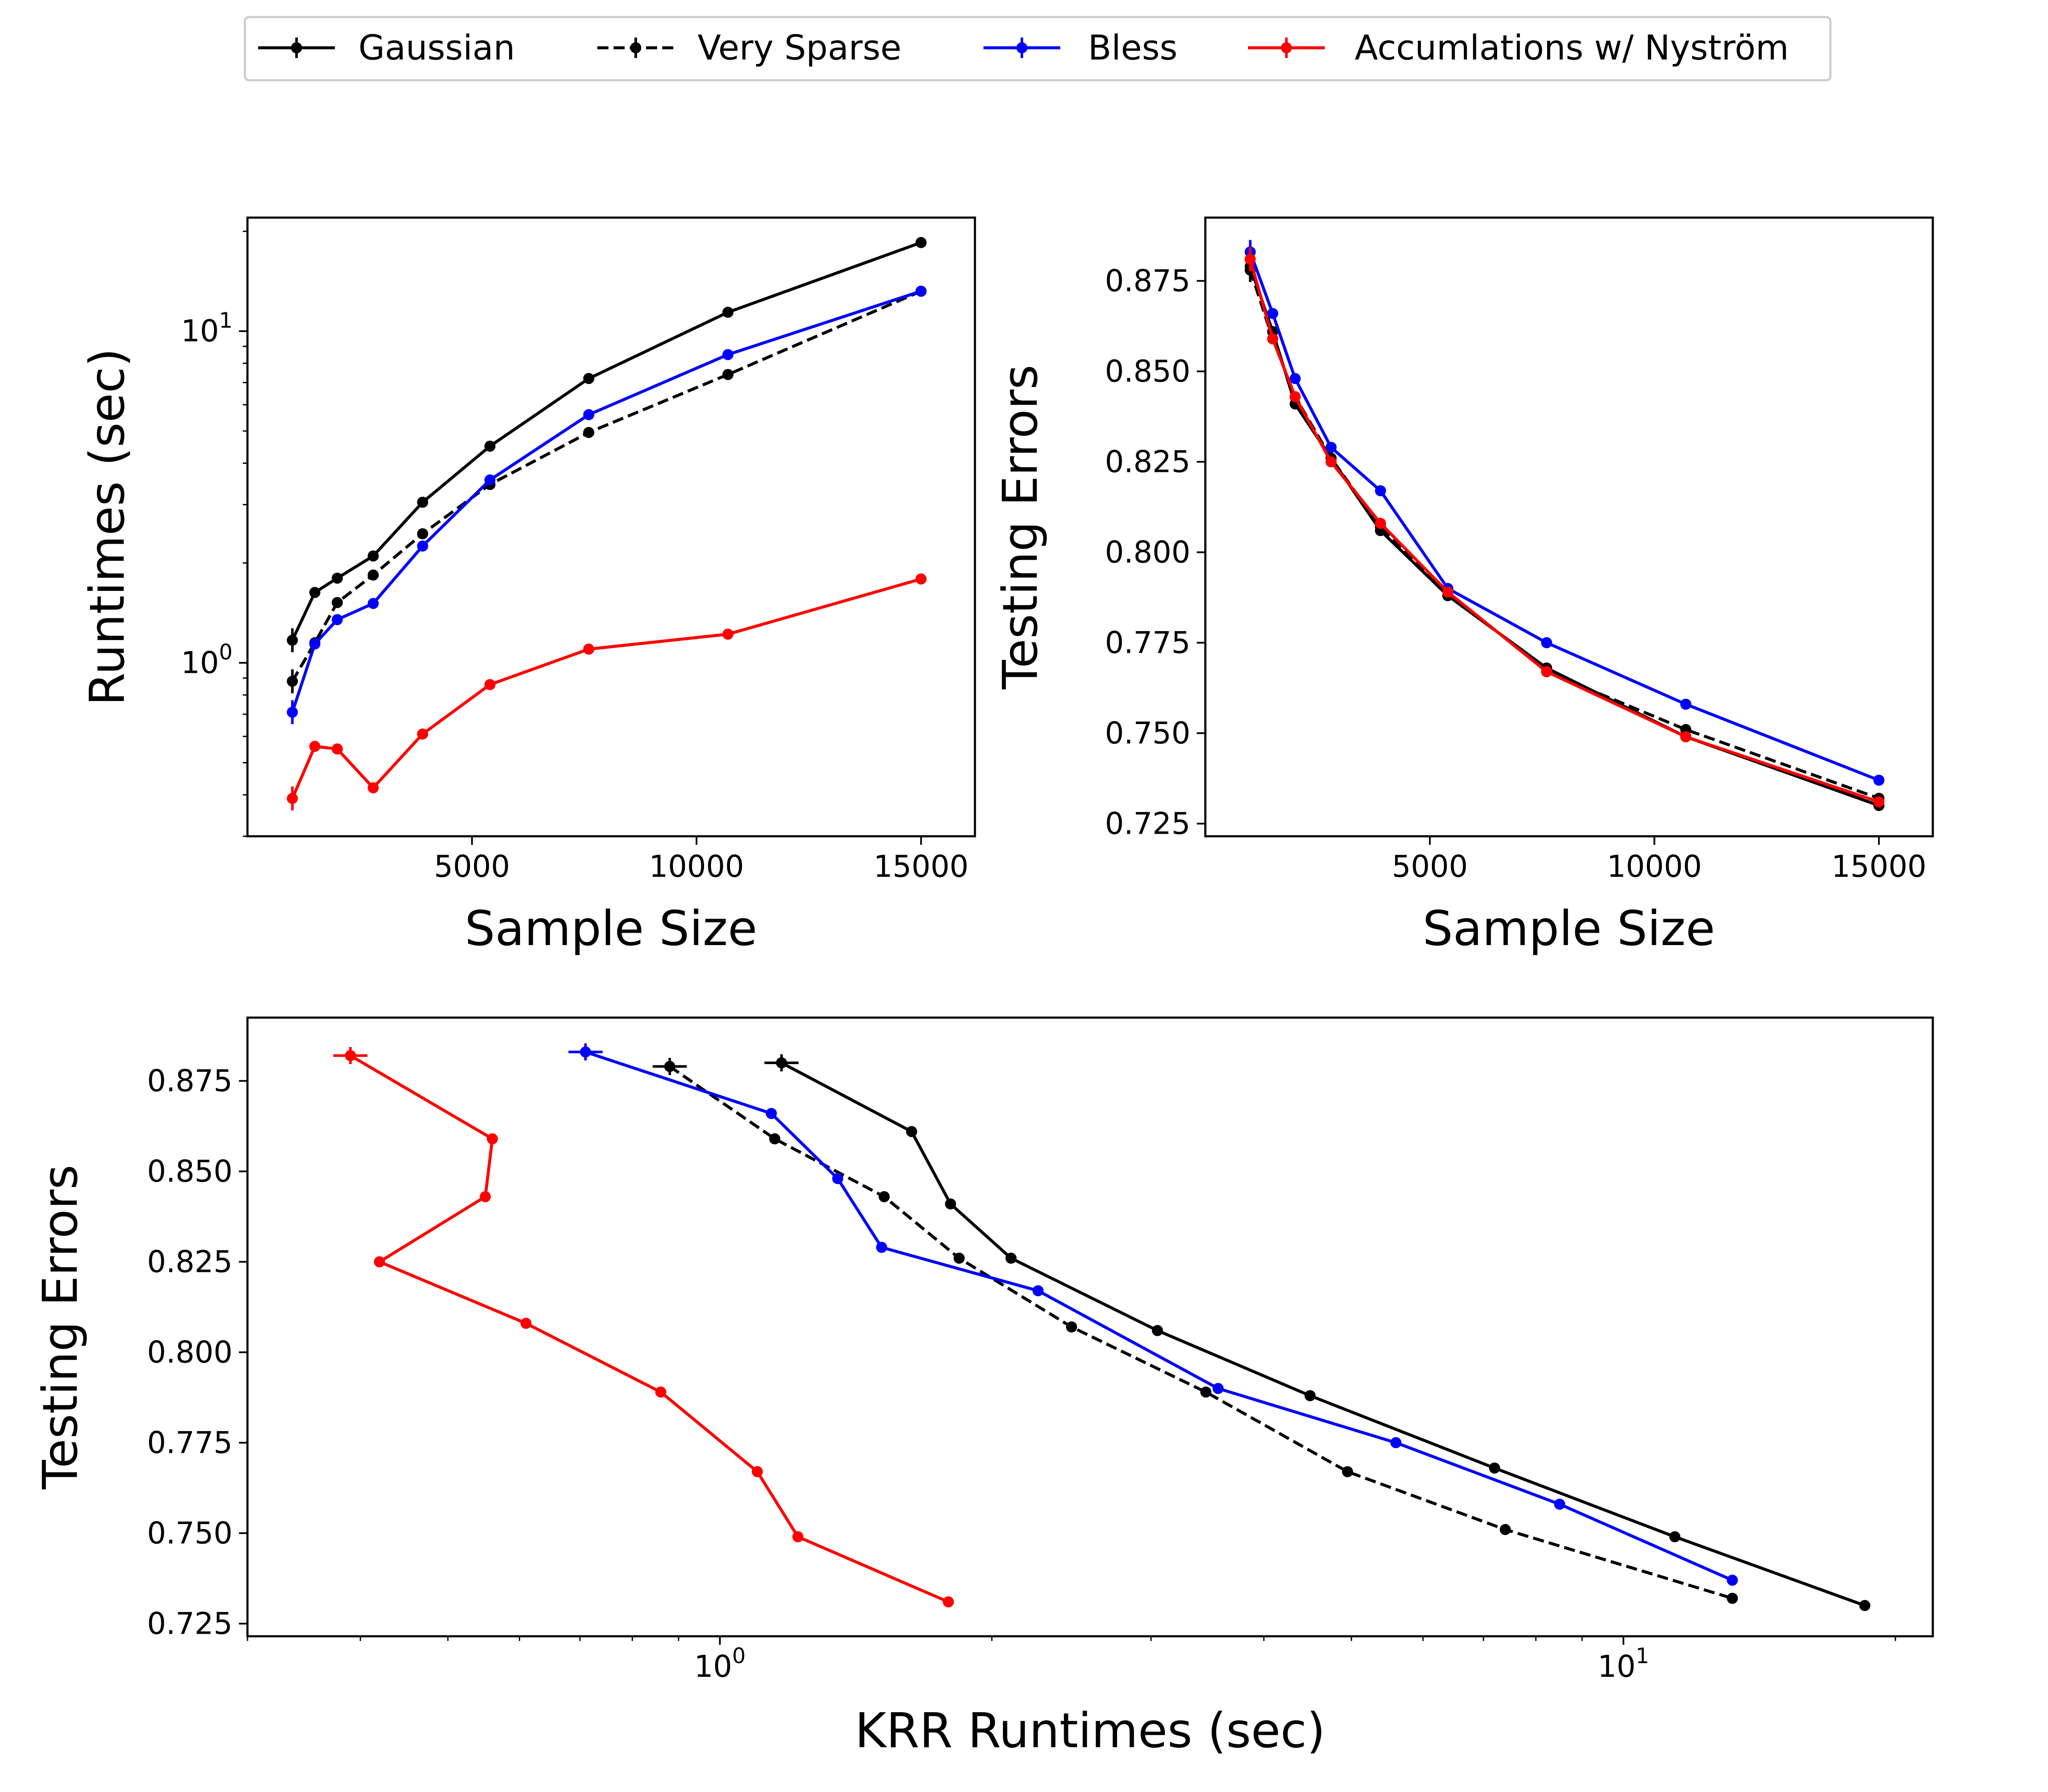 The image size is (2048, 1792). What do you see at coordinates (696, 866) in the screenshot?
I see `runtime-x-tick-label-10000: 10000` at bounding box center [696, 866].